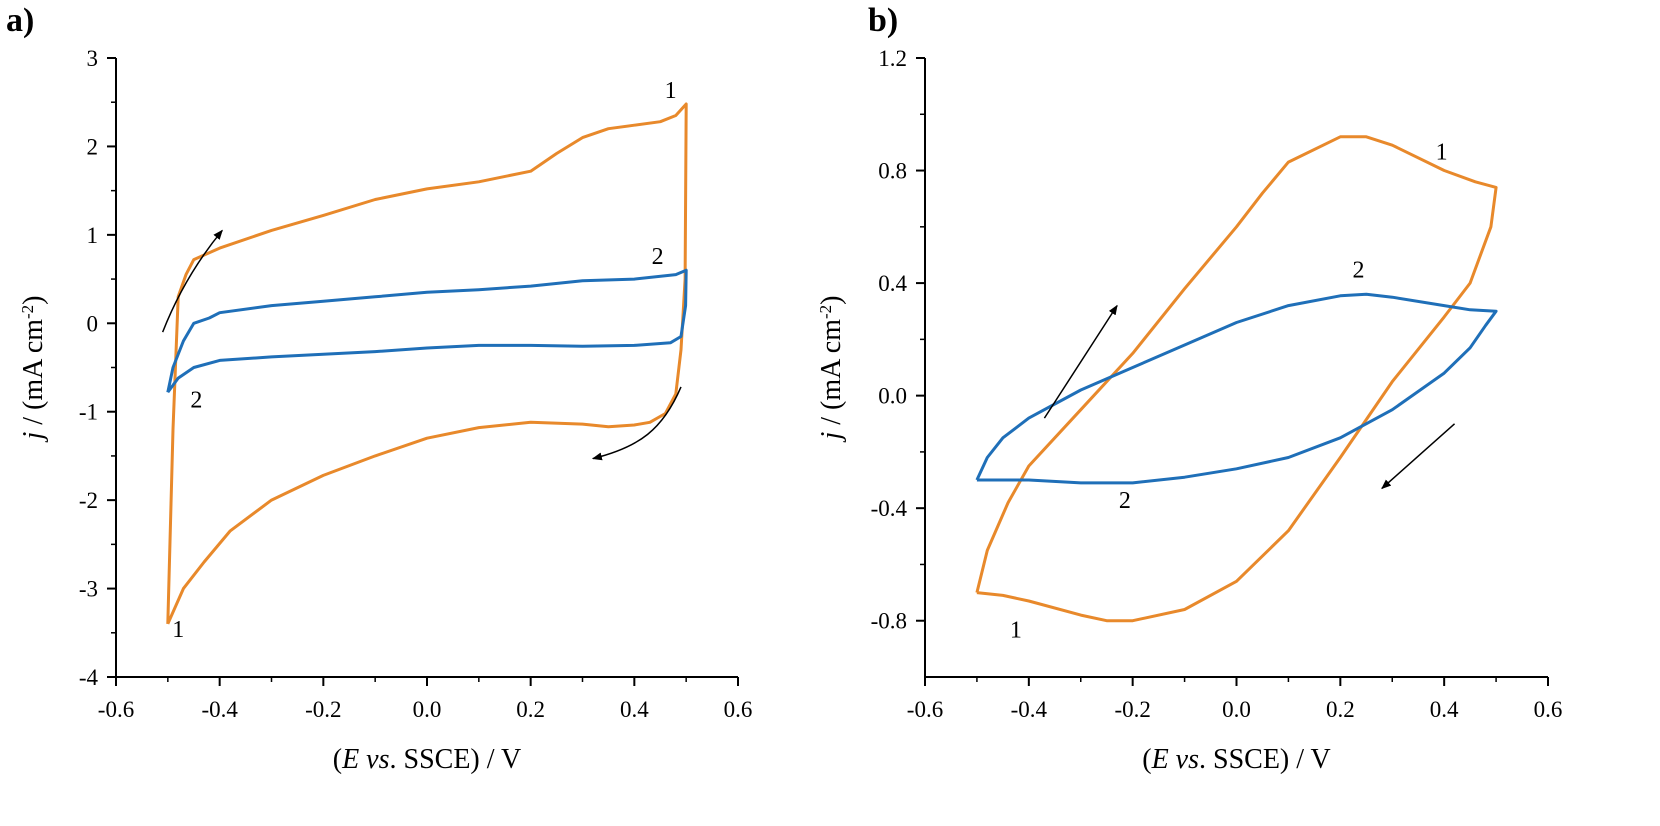 The image size is (1660, 826). Describe the element at coordinates (93, 235) in the screenshot. I see `y-tick-label: 1` at that location.